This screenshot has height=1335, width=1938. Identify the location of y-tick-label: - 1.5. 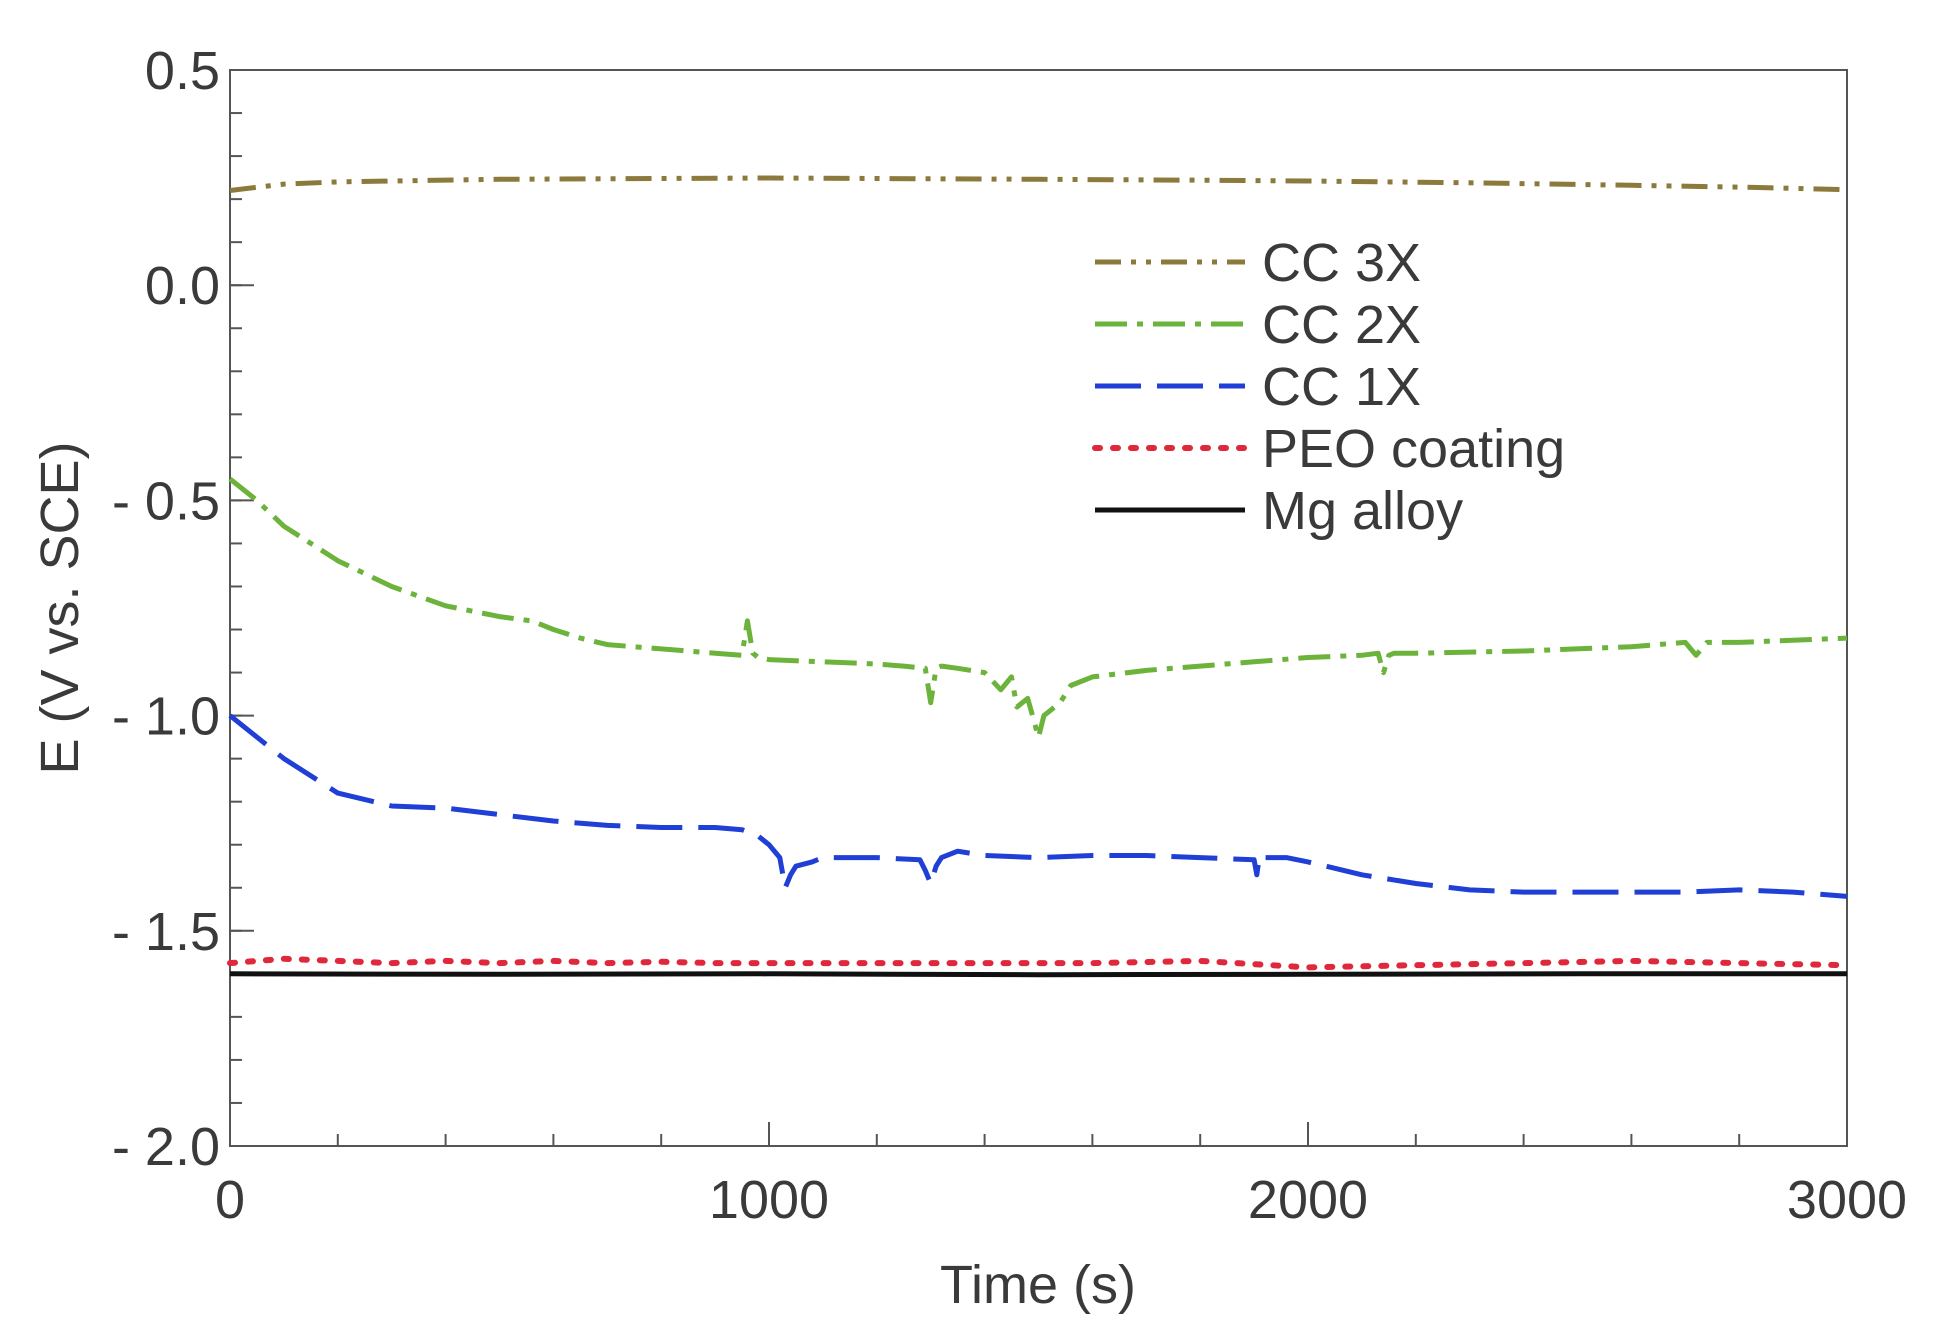
(166, 932).